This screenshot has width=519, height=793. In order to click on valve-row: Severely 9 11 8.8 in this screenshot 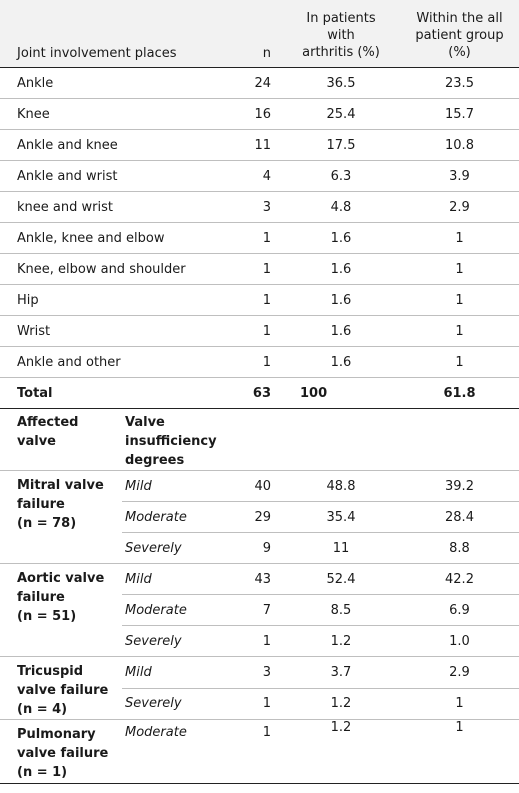, I will do `click(259, 548)`.